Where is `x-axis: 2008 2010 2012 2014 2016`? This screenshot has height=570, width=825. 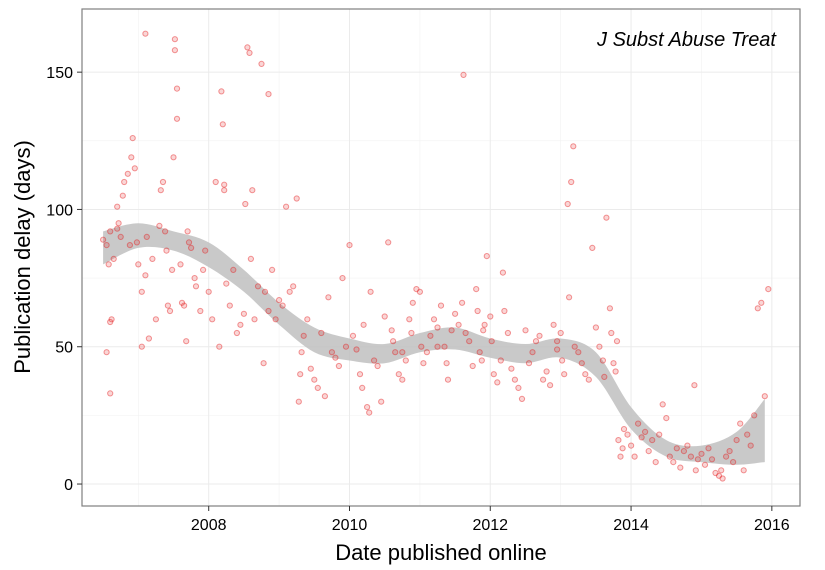
x-axis: 2008 2010 2012 2014 2016 is located at coordinates (490, 520).